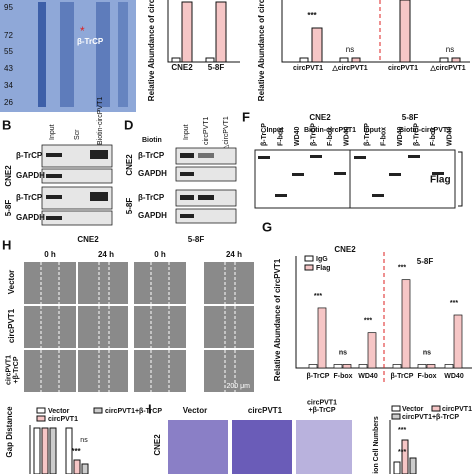 The height and width of the screenshot is (474, 474). I want to click on panel-label: F, so click(246, 116).